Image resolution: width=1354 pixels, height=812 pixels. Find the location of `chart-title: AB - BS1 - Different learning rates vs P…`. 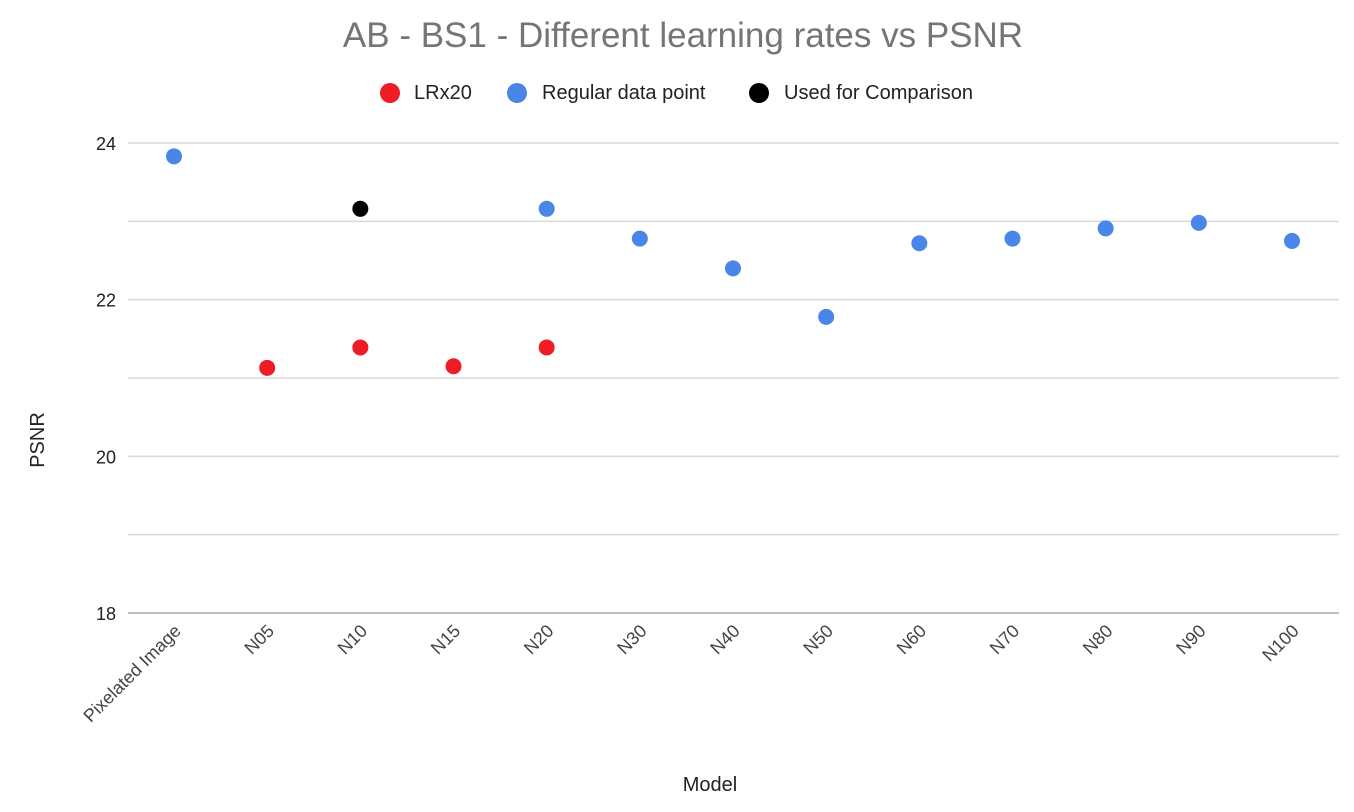

chart-title: AB - BS1 - Different learning rates vs P… is located at coordinates (683, 35).